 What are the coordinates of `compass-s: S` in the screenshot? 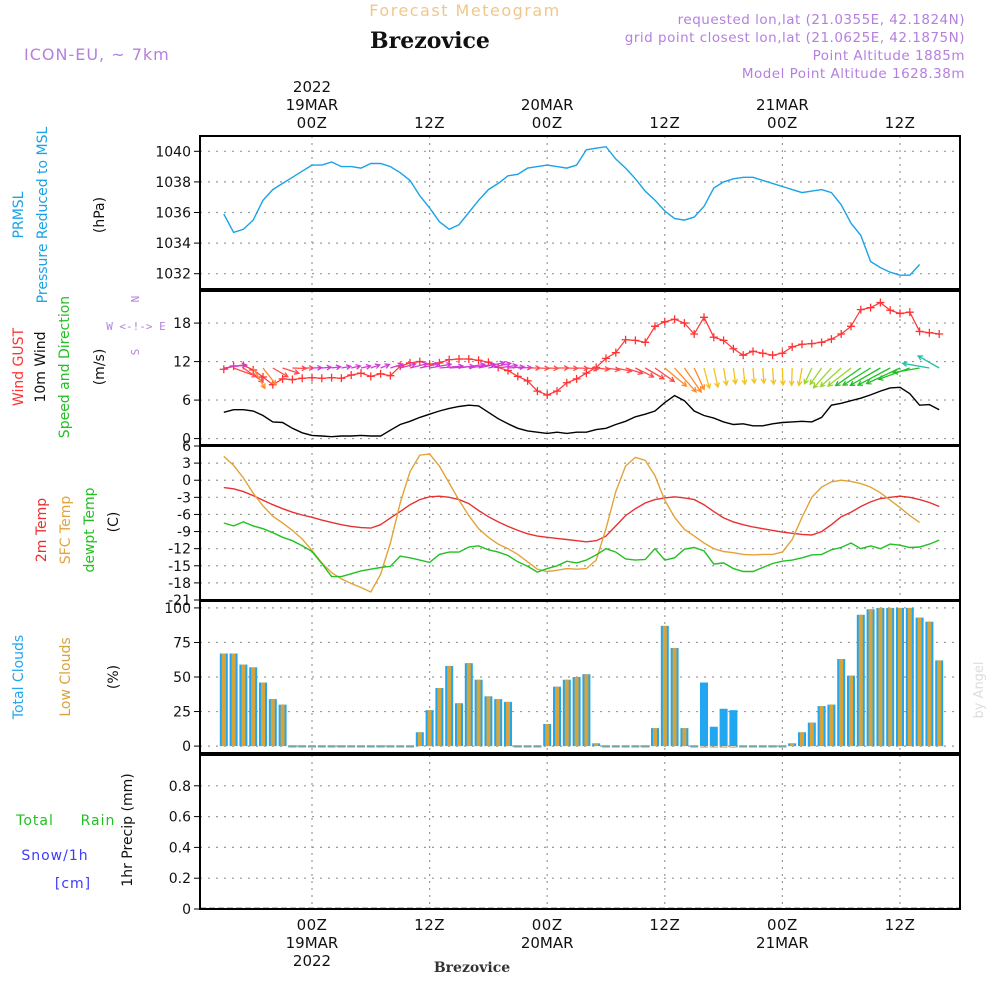 It's located at (135, 352).